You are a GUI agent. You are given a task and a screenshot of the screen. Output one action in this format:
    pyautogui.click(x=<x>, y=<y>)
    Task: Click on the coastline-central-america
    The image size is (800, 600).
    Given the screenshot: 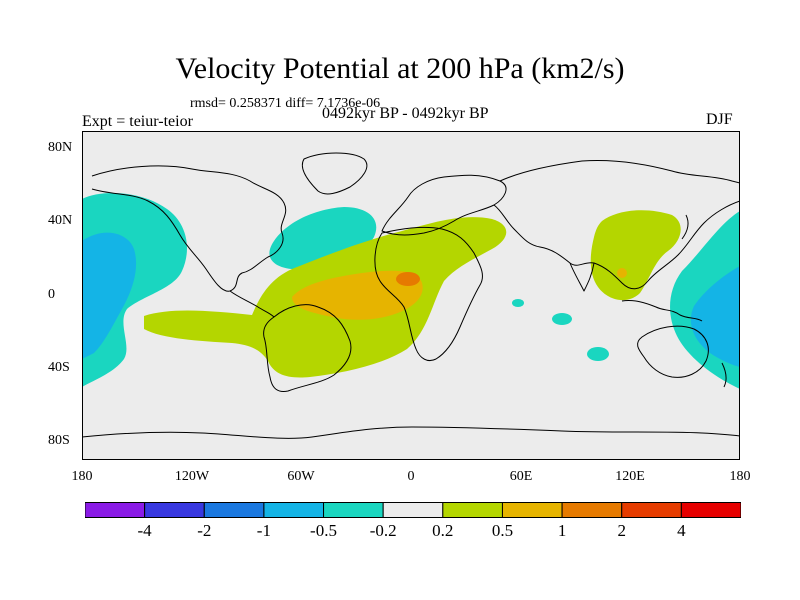 What is the action you would take?
    pyautogui.click(x=252, y=304)
    